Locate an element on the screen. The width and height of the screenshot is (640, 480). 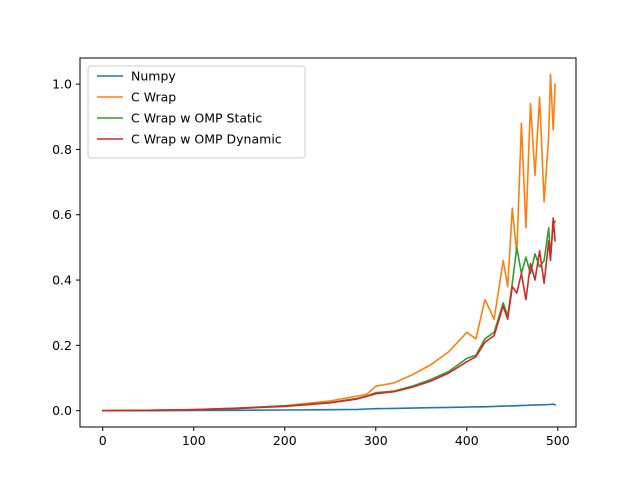
series-line-numpy is located at coordinates (329, 407).